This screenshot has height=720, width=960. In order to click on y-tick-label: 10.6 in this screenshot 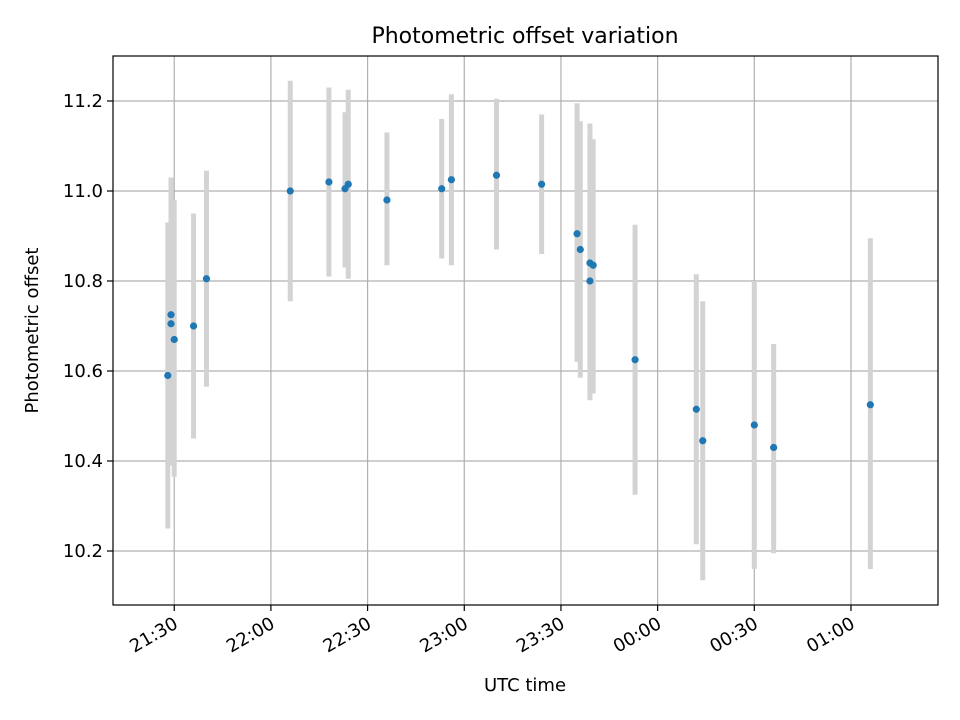, I will do `click(83, 371)`.